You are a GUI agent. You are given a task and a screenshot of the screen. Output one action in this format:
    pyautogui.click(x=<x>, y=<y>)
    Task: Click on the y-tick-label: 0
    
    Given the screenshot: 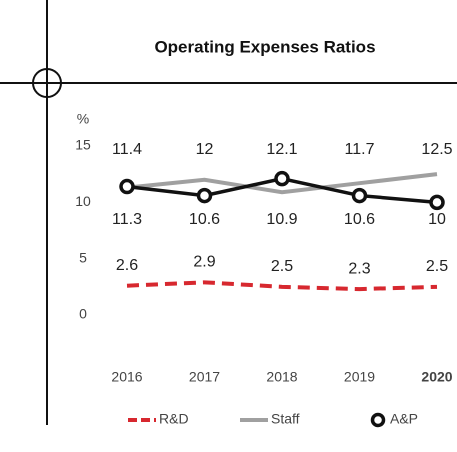 What is the action you would take?
    pyautogui.click(x=83, y=314)
    